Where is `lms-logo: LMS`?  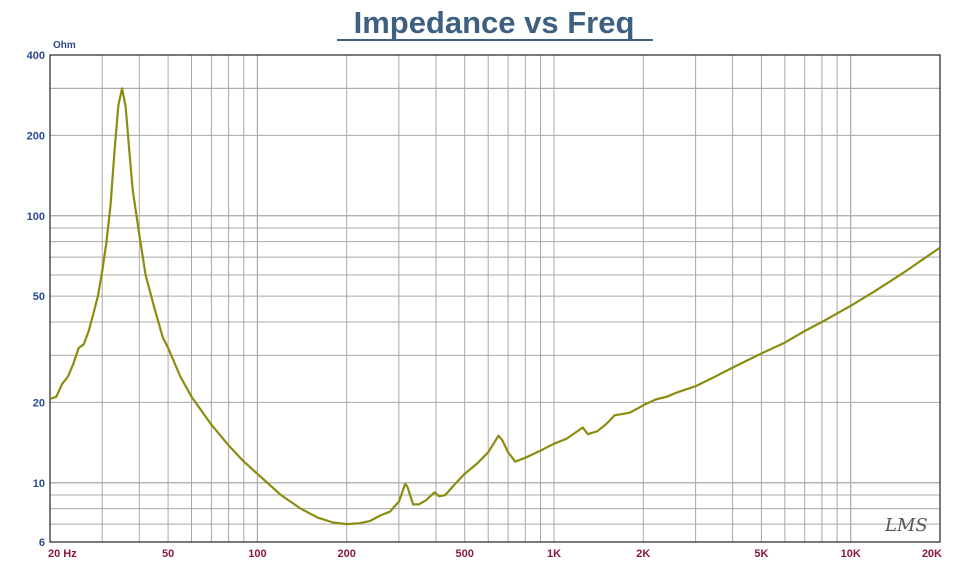 lms-logo: LMS is located at coordinates (906, 525).